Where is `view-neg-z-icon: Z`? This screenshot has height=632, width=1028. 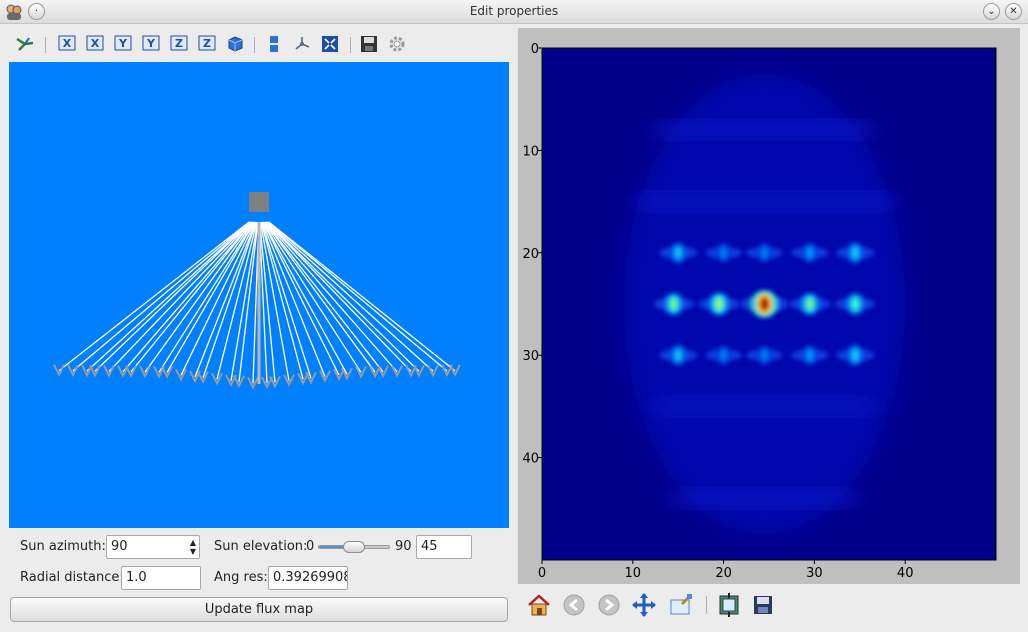
view-neg-z-icon: Z is located at coordinates (207, 45).